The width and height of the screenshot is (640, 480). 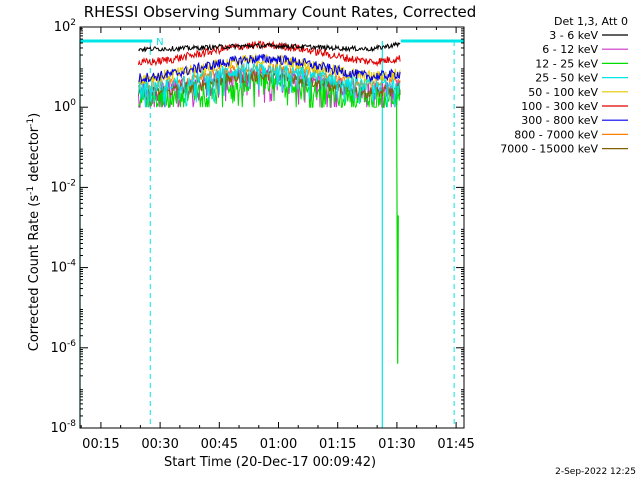 I want to click on y-tick-label: 10⁻², so click(x=63, y=186).